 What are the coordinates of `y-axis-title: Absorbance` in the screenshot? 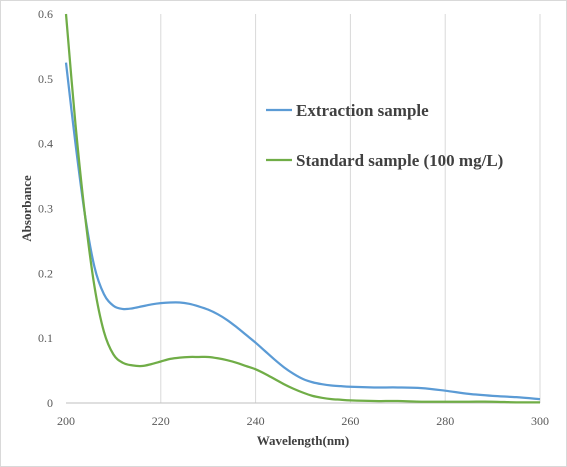 It's located at (26, 208).